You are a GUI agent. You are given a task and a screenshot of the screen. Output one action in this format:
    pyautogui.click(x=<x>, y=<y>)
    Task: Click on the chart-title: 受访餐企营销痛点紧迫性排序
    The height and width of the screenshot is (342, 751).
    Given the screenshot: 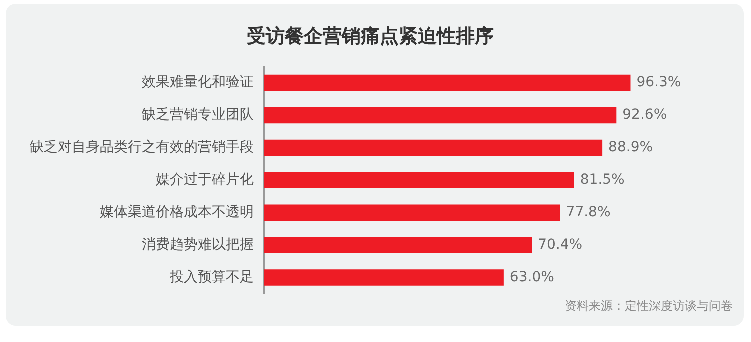 What is the action you would take?
    pyautogui.click(x=370, y=36)
    